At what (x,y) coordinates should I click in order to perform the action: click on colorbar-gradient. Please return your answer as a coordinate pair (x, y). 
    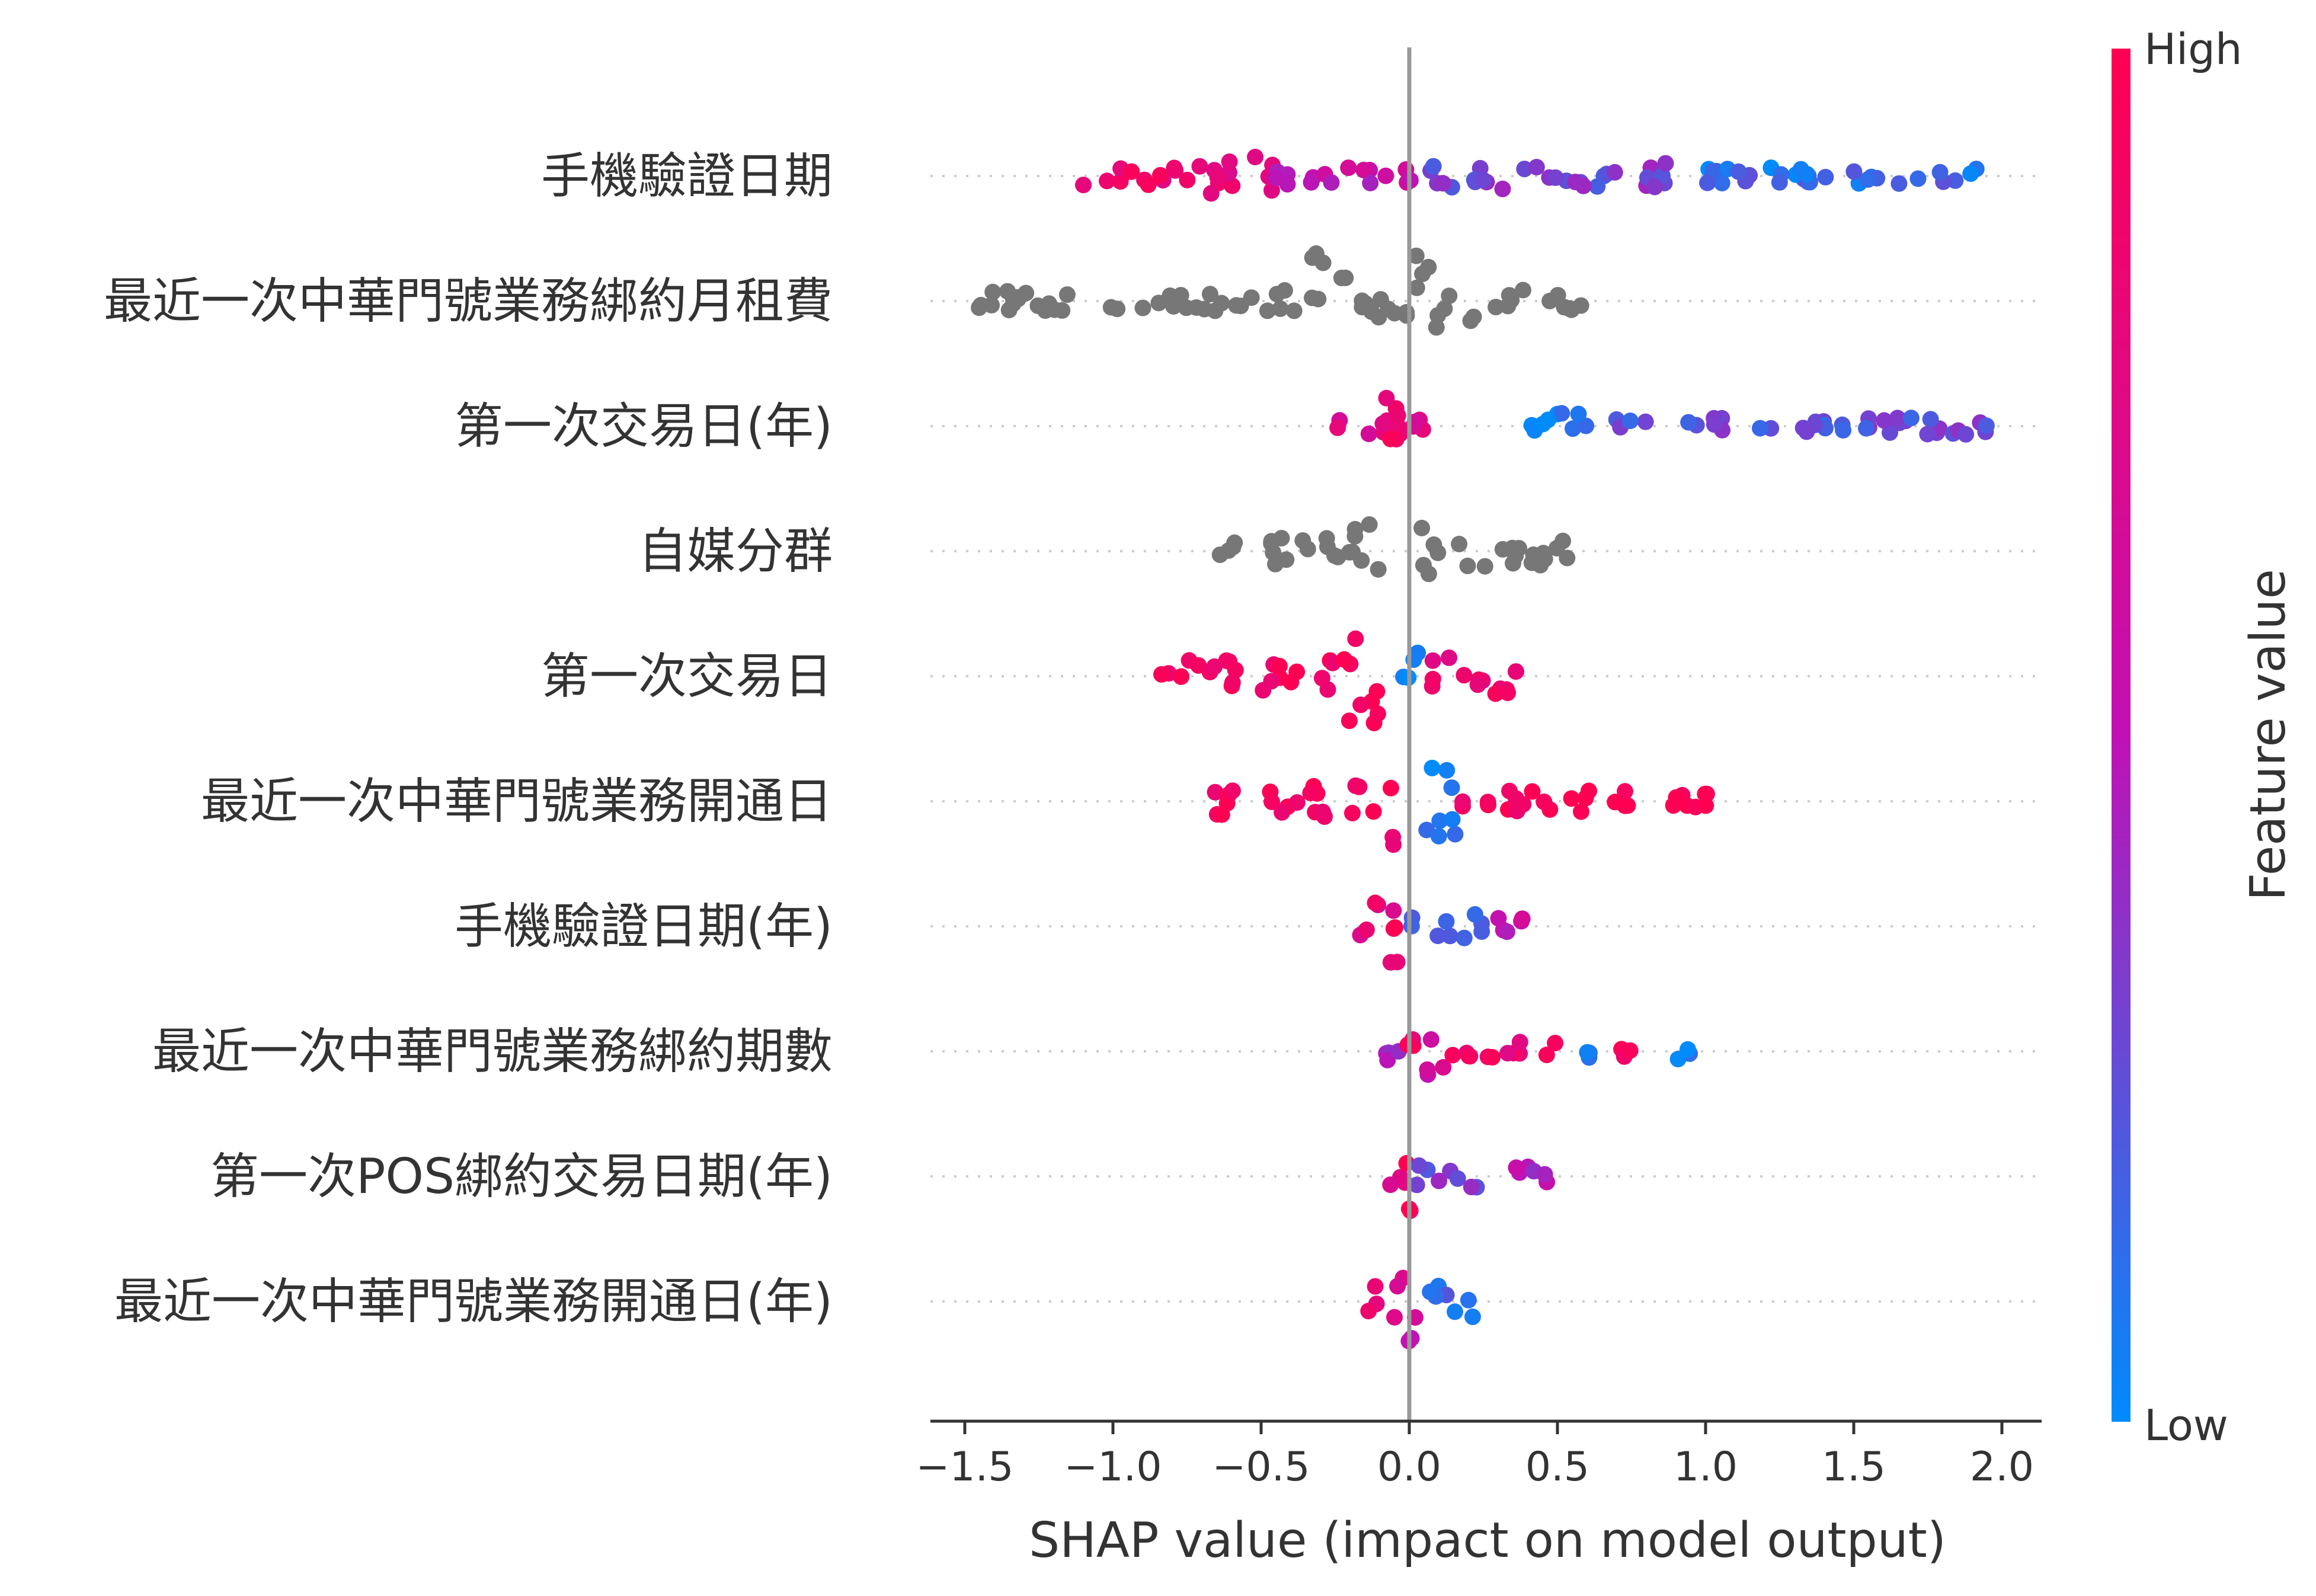
    Looking at the image, I should click on (2121, 735).